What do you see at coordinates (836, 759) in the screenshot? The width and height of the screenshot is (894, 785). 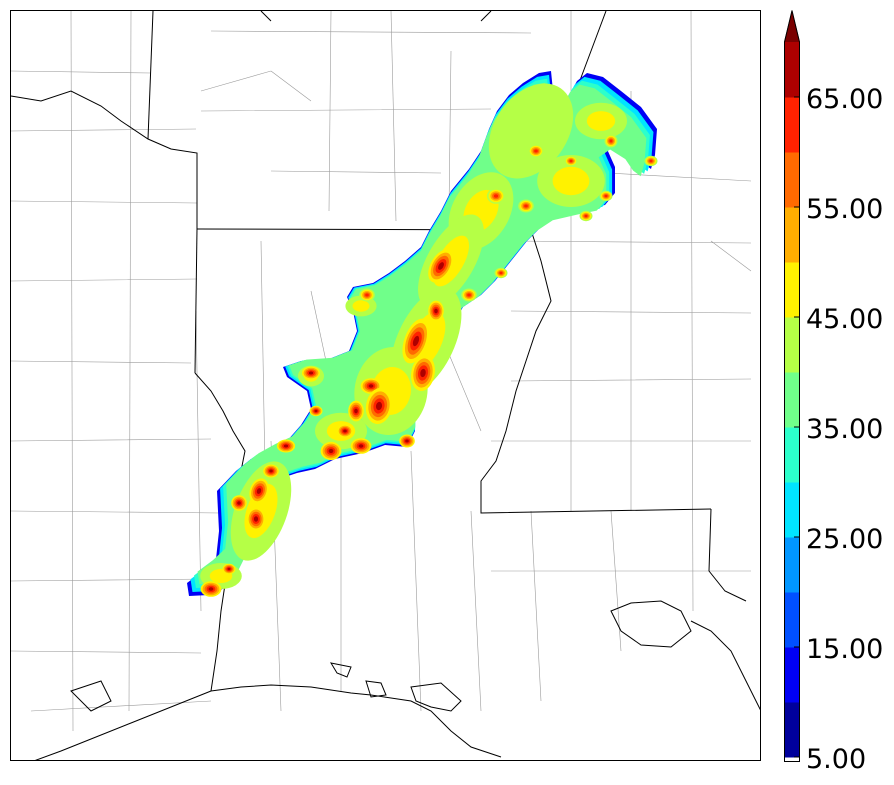 I see `colorbar-label-5: 5.00` at bounding box center [836, 759].